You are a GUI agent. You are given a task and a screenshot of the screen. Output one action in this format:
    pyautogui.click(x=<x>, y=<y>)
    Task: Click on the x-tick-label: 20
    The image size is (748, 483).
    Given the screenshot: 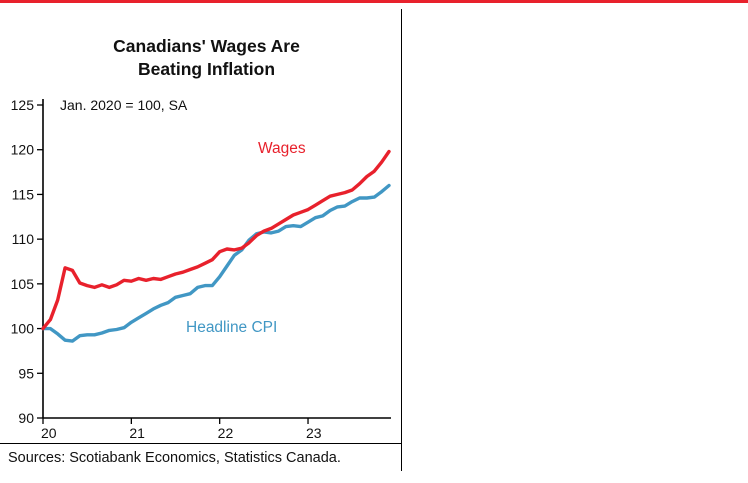 What is the action you would take?
    pyautogui.click(x=49, y=433)
    